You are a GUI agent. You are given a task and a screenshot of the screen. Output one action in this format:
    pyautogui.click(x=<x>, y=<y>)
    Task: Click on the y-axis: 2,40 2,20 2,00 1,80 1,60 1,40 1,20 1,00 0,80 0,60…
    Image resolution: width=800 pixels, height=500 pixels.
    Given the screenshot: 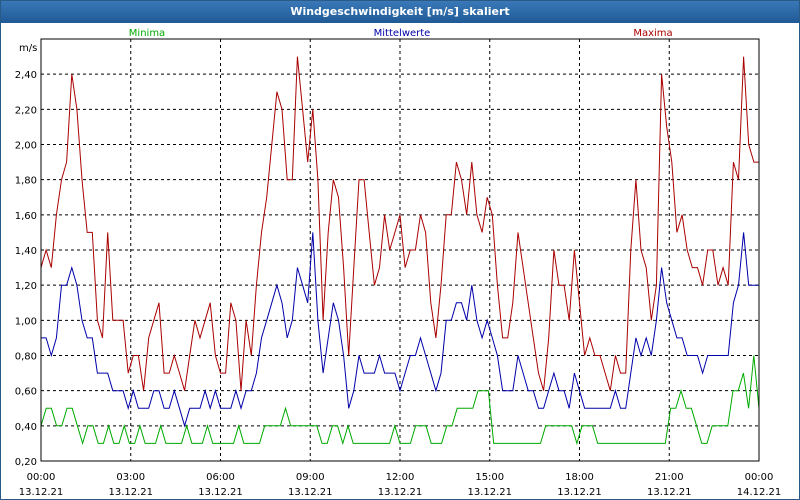 What is the action you would take?
    pyautogui.click(x=26, y=269)
    